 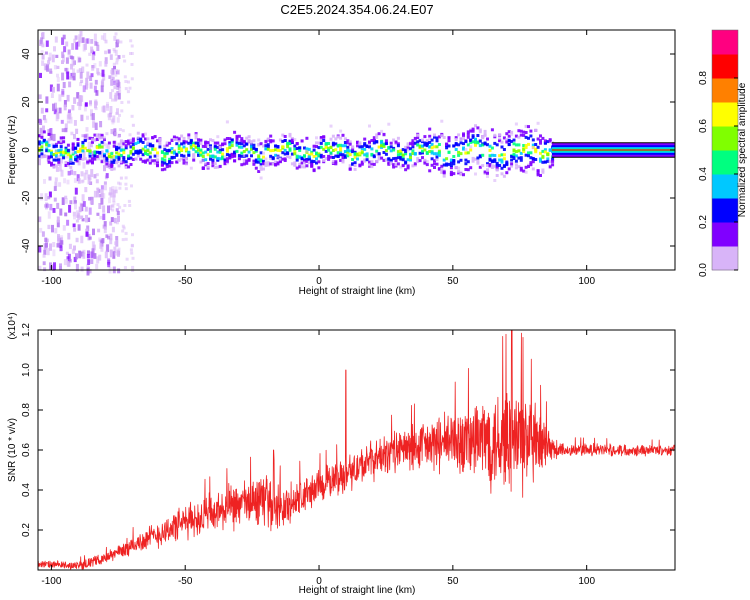 What do you see at coordinates (26, 54) in the screenshot?
I see `heatmap-y-tick-label: 40` at bounding box center [26, 54].